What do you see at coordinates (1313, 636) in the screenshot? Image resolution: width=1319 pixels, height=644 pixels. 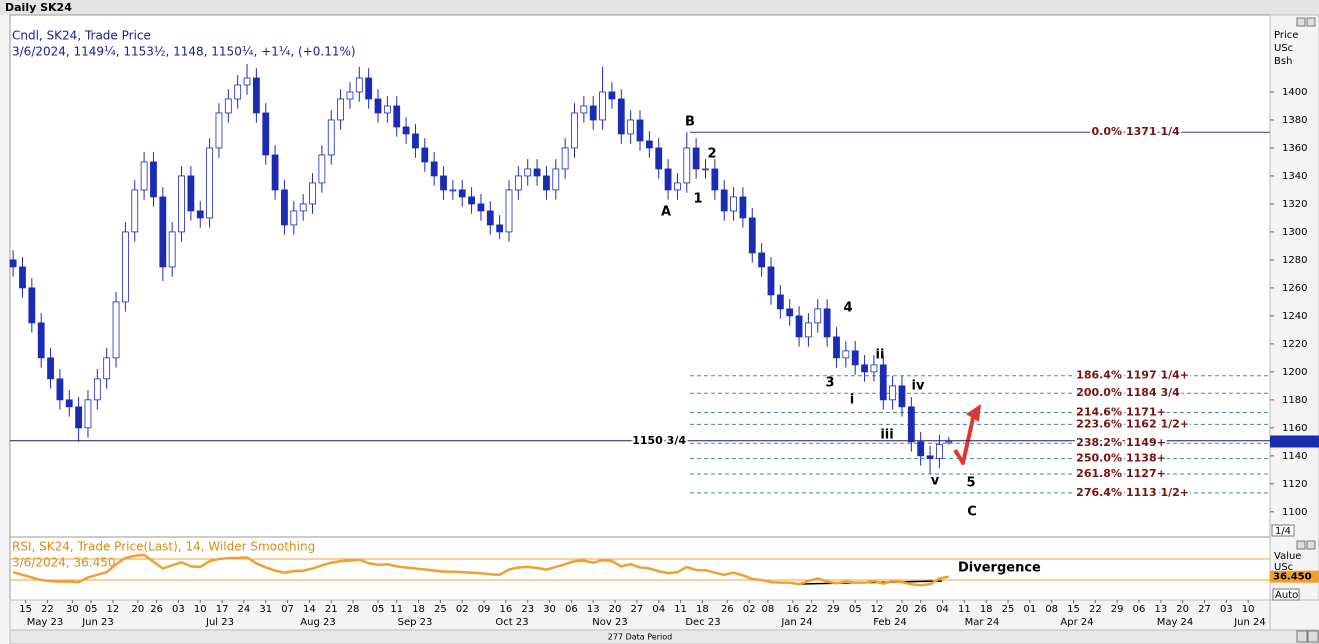 I see `zoom-in-button` at bounding box center [1313, 636].